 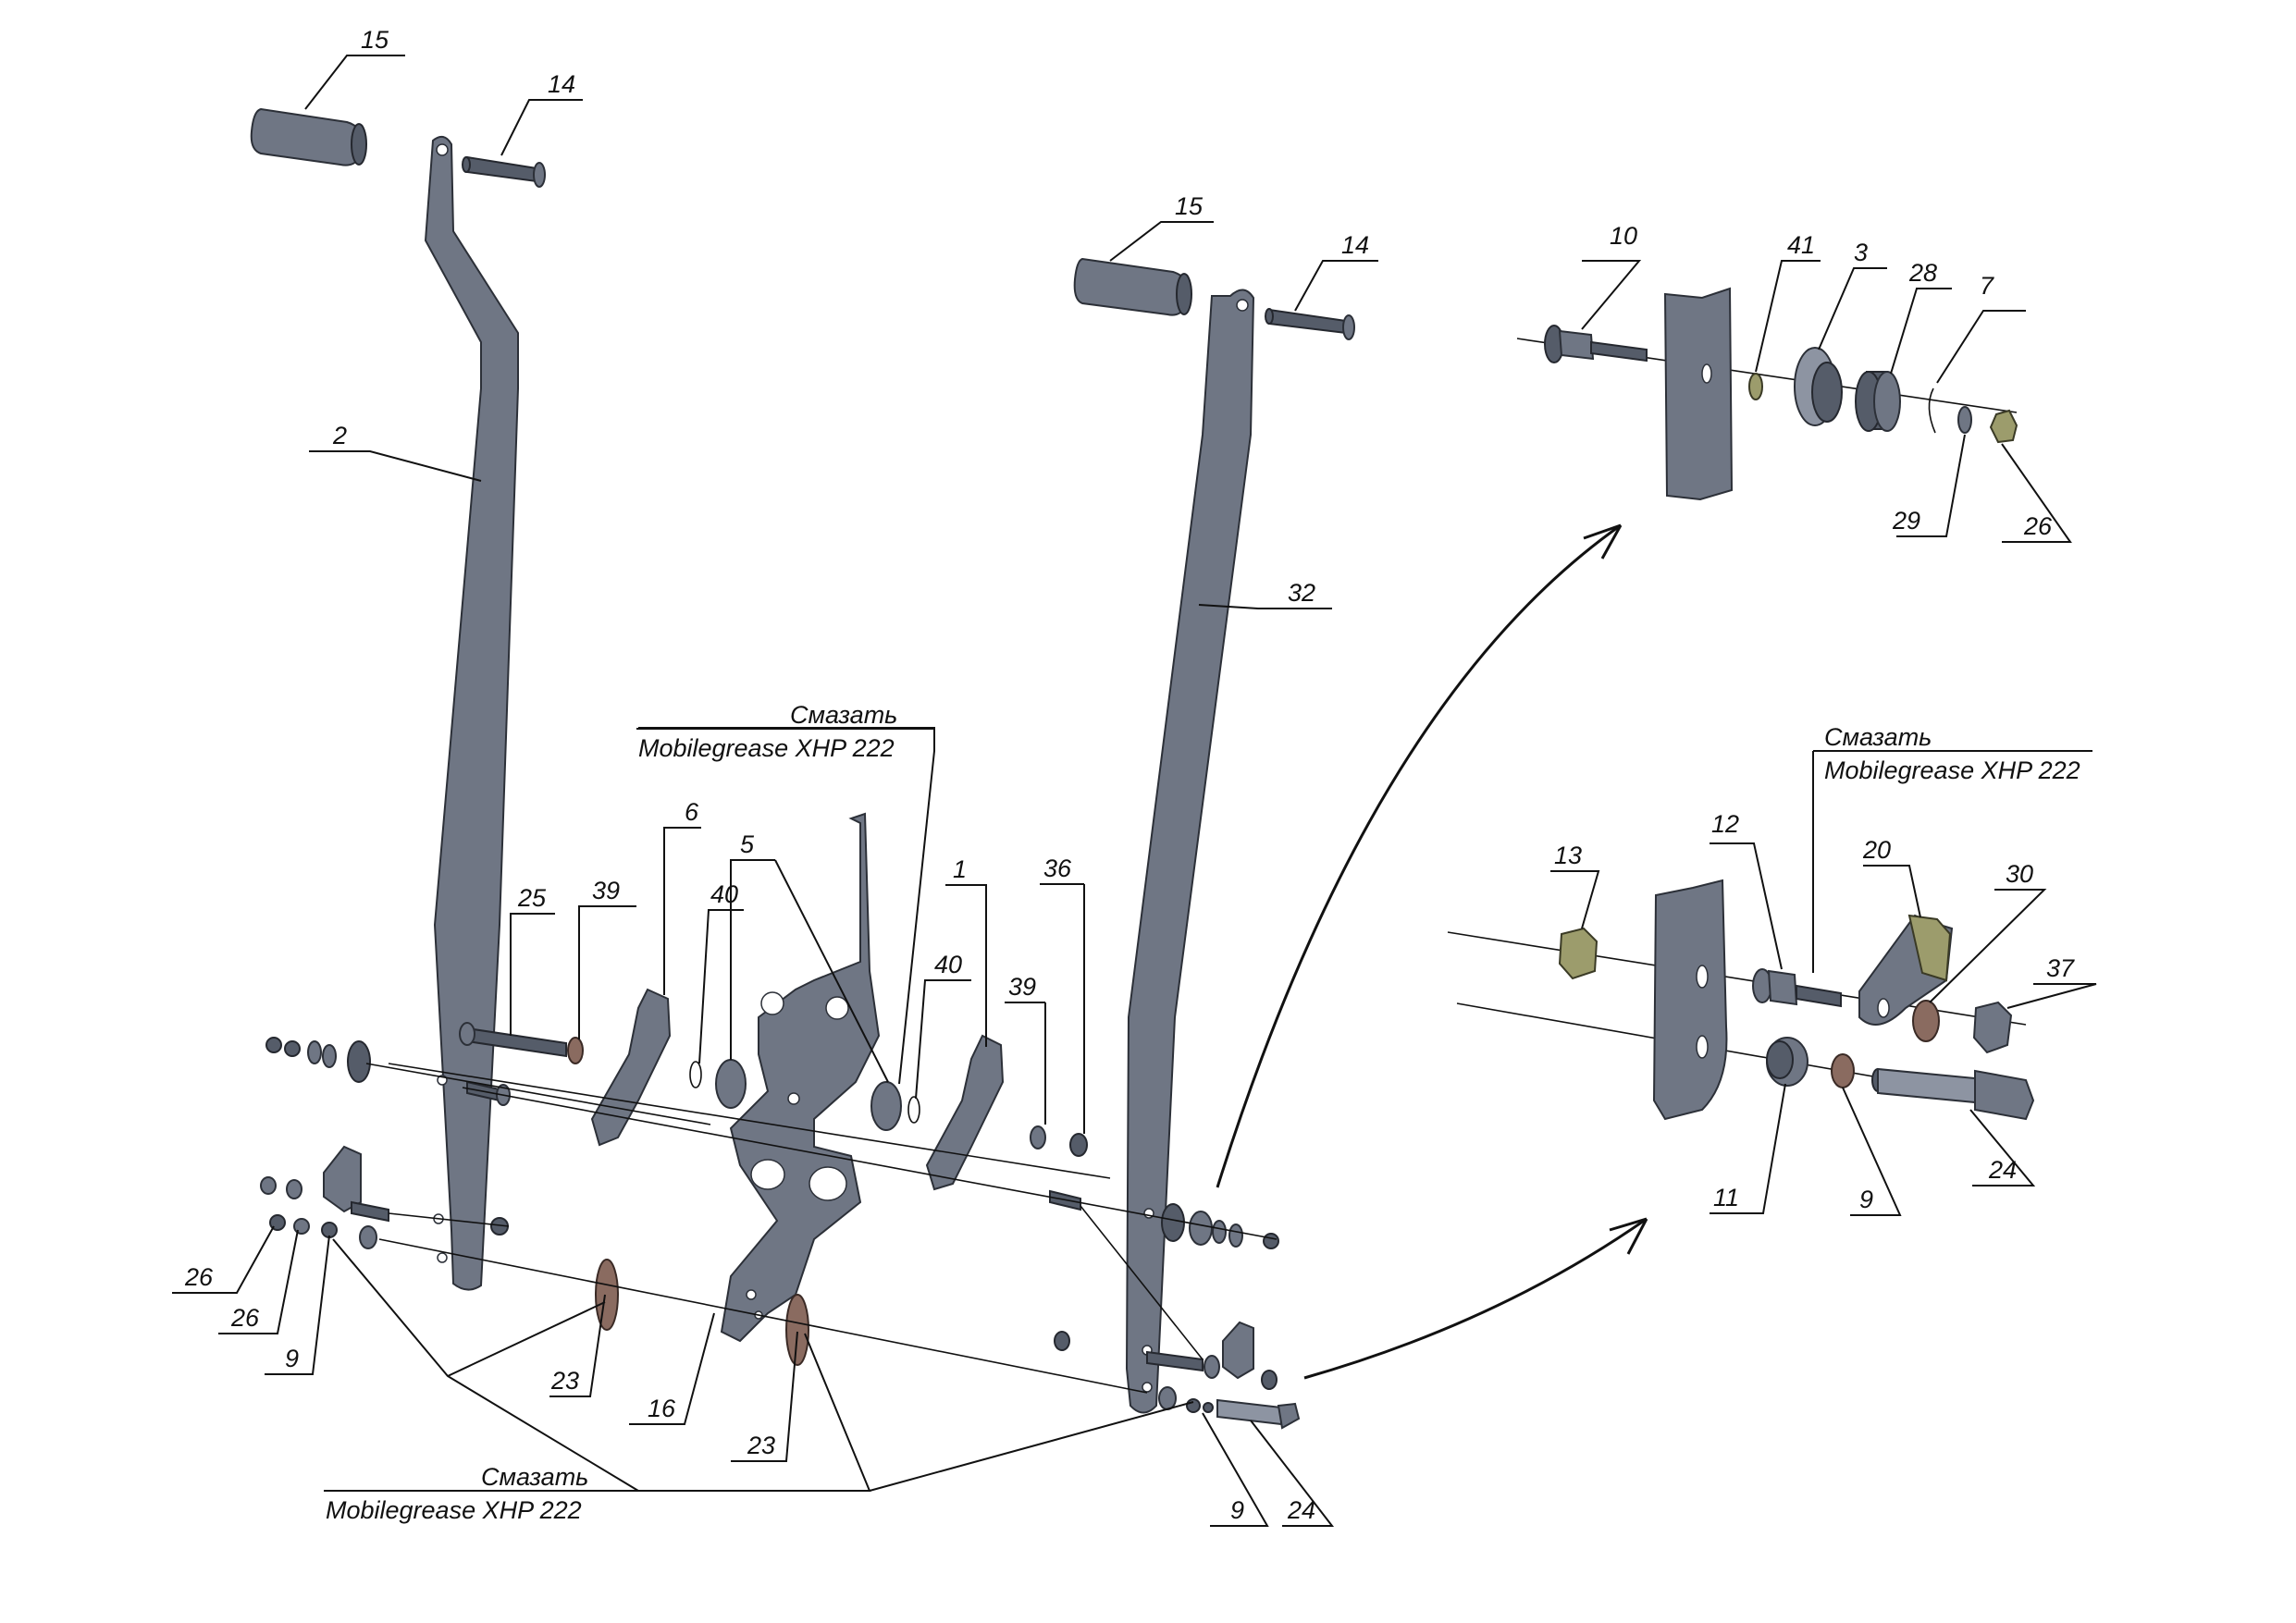 I want to click on callout-37: 37, so click(x=2060, y=968).